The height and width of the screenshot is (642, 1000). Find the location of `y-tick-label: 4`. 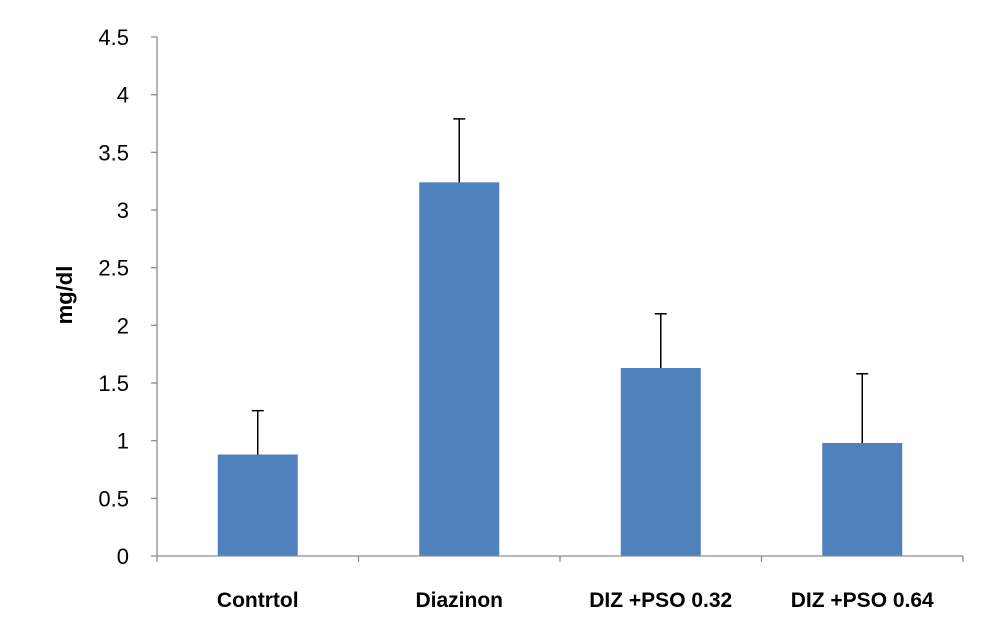

y-tick-label: 4 is located at coordinates (123, 95).